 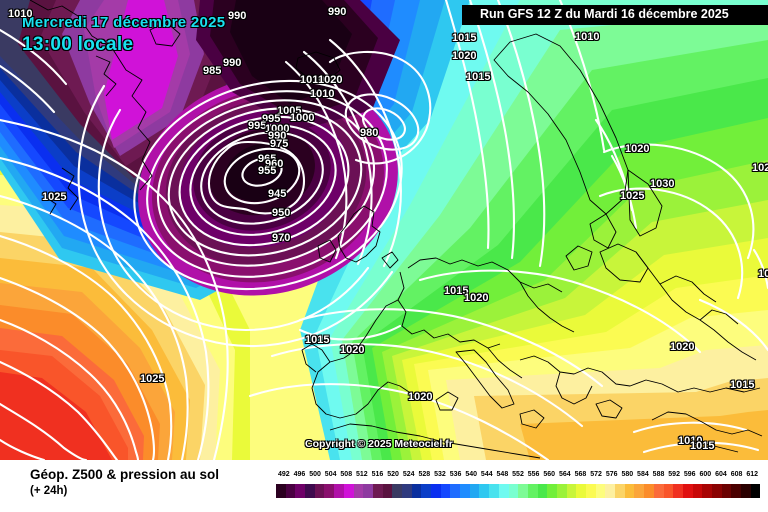 I want to click on colorbar, so click(x=518, y=491).